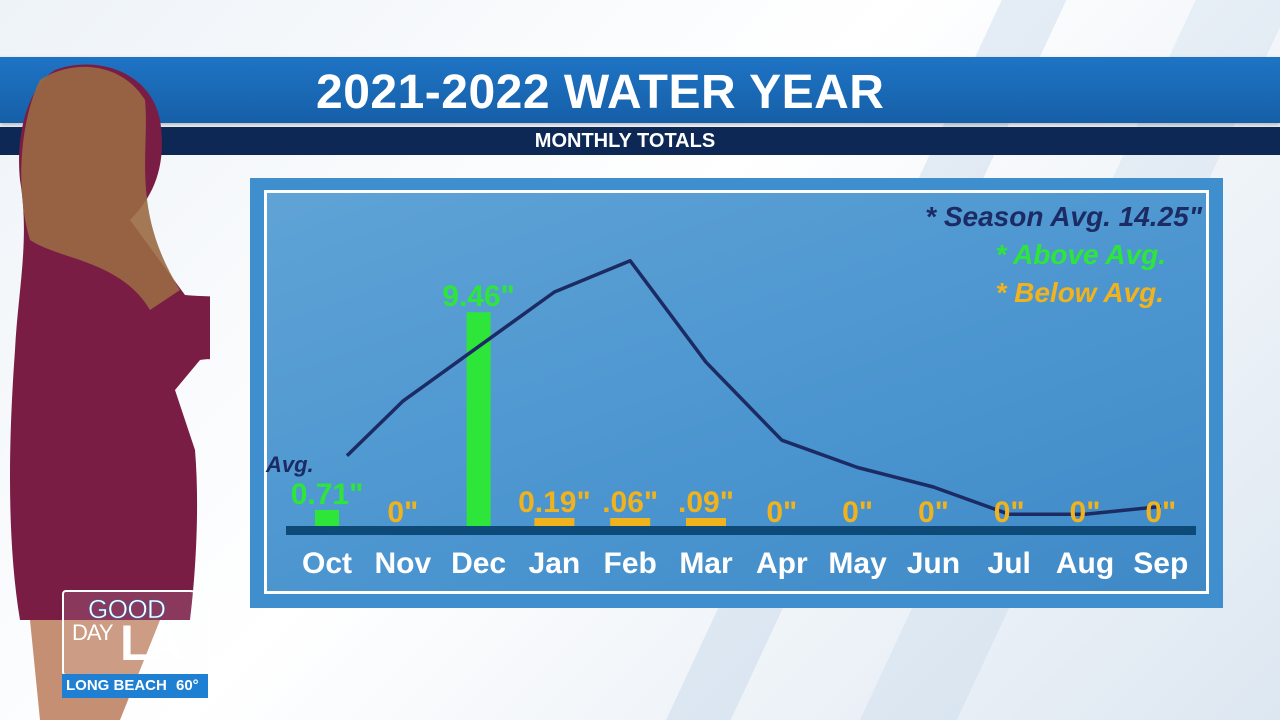 The width and height of the screenshot is (1280, 720). Describe the element at coordinates (857, 563) in the screenshot. I see `month-label-may: May` at that location.